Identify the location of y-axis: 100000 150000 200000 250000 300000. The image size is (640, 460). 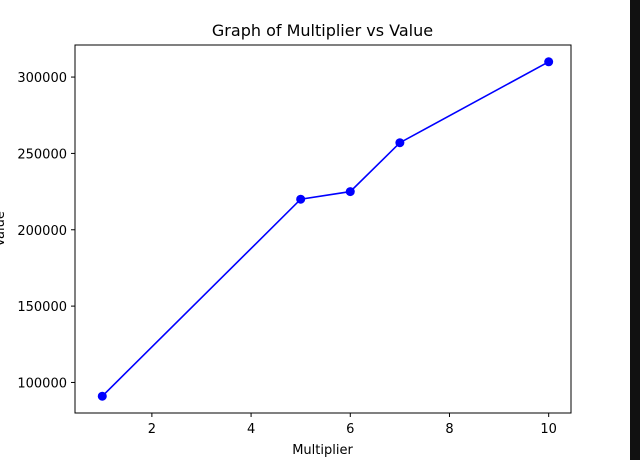
(46, 231).